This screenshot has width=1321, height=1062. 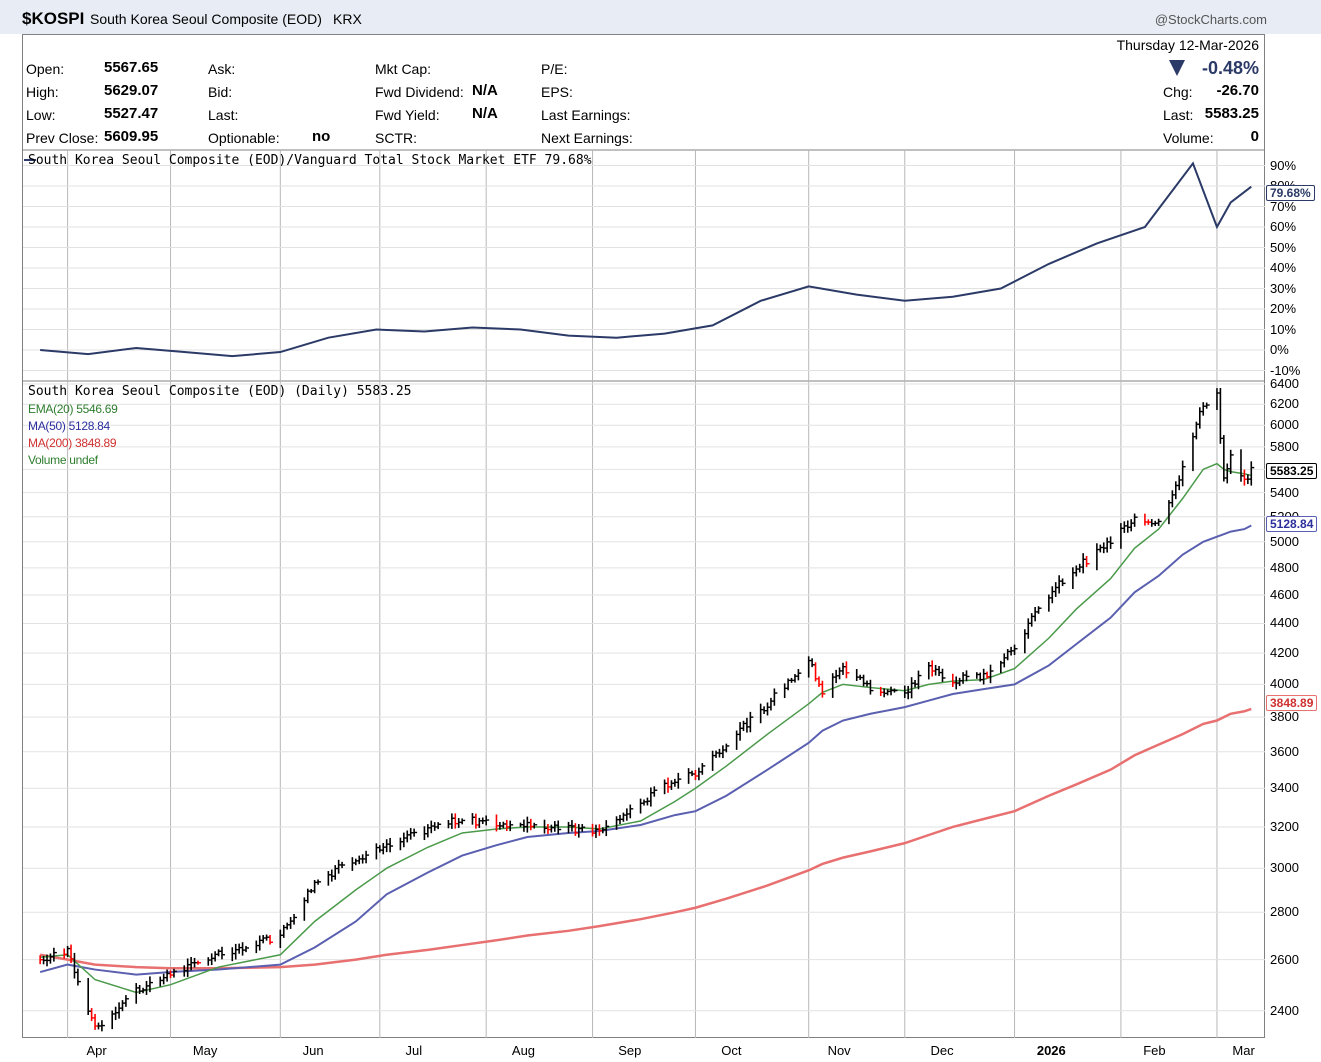 I want to click on high-label: High:, so click(x=42, y=92).